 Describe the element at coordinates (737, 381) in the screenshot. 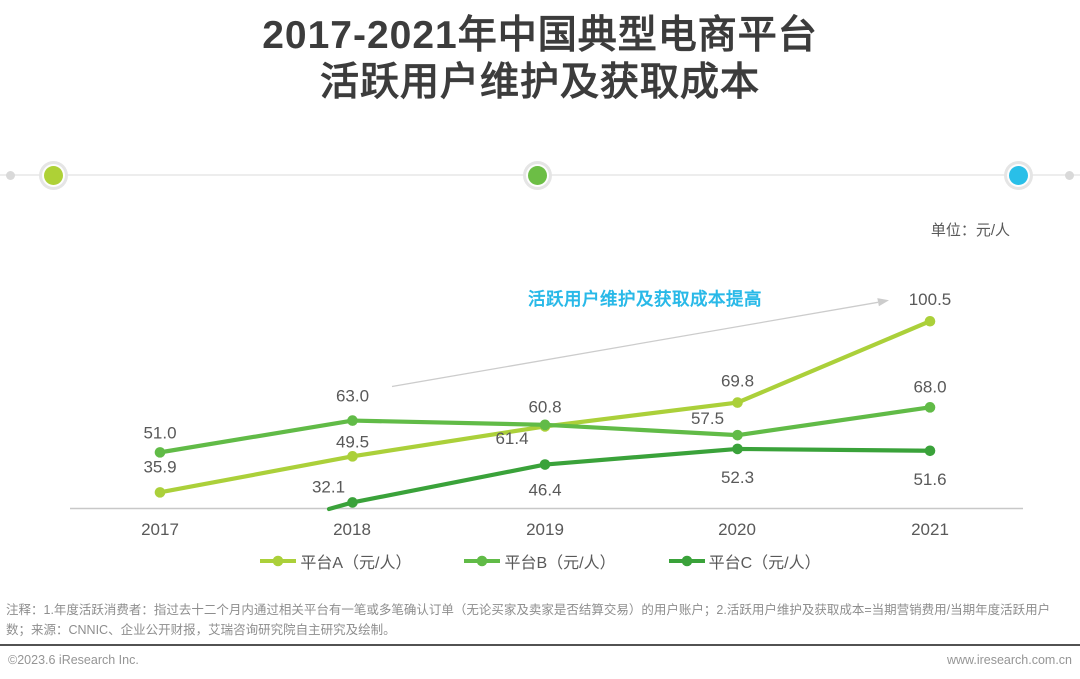

I see `data-label: 69.8` at that location.